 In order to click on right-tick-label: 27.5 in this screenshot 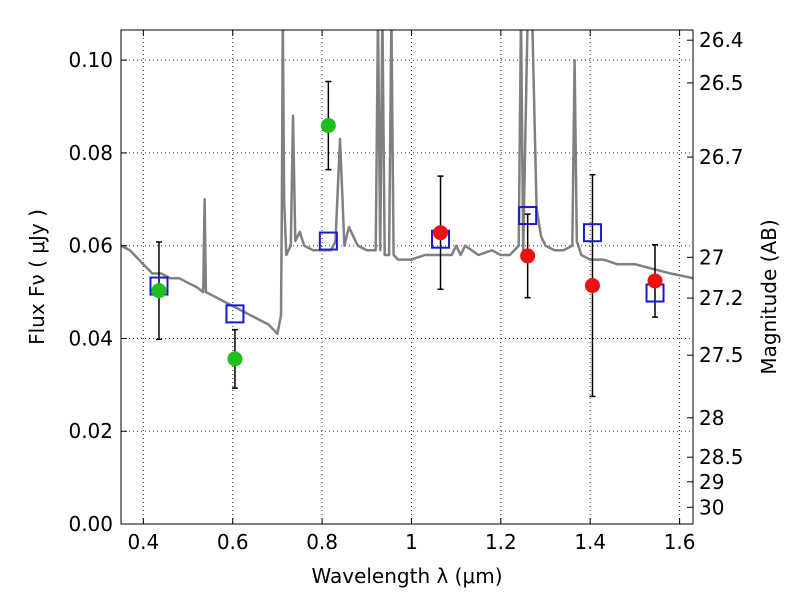, I will do `click(721, 355)`.